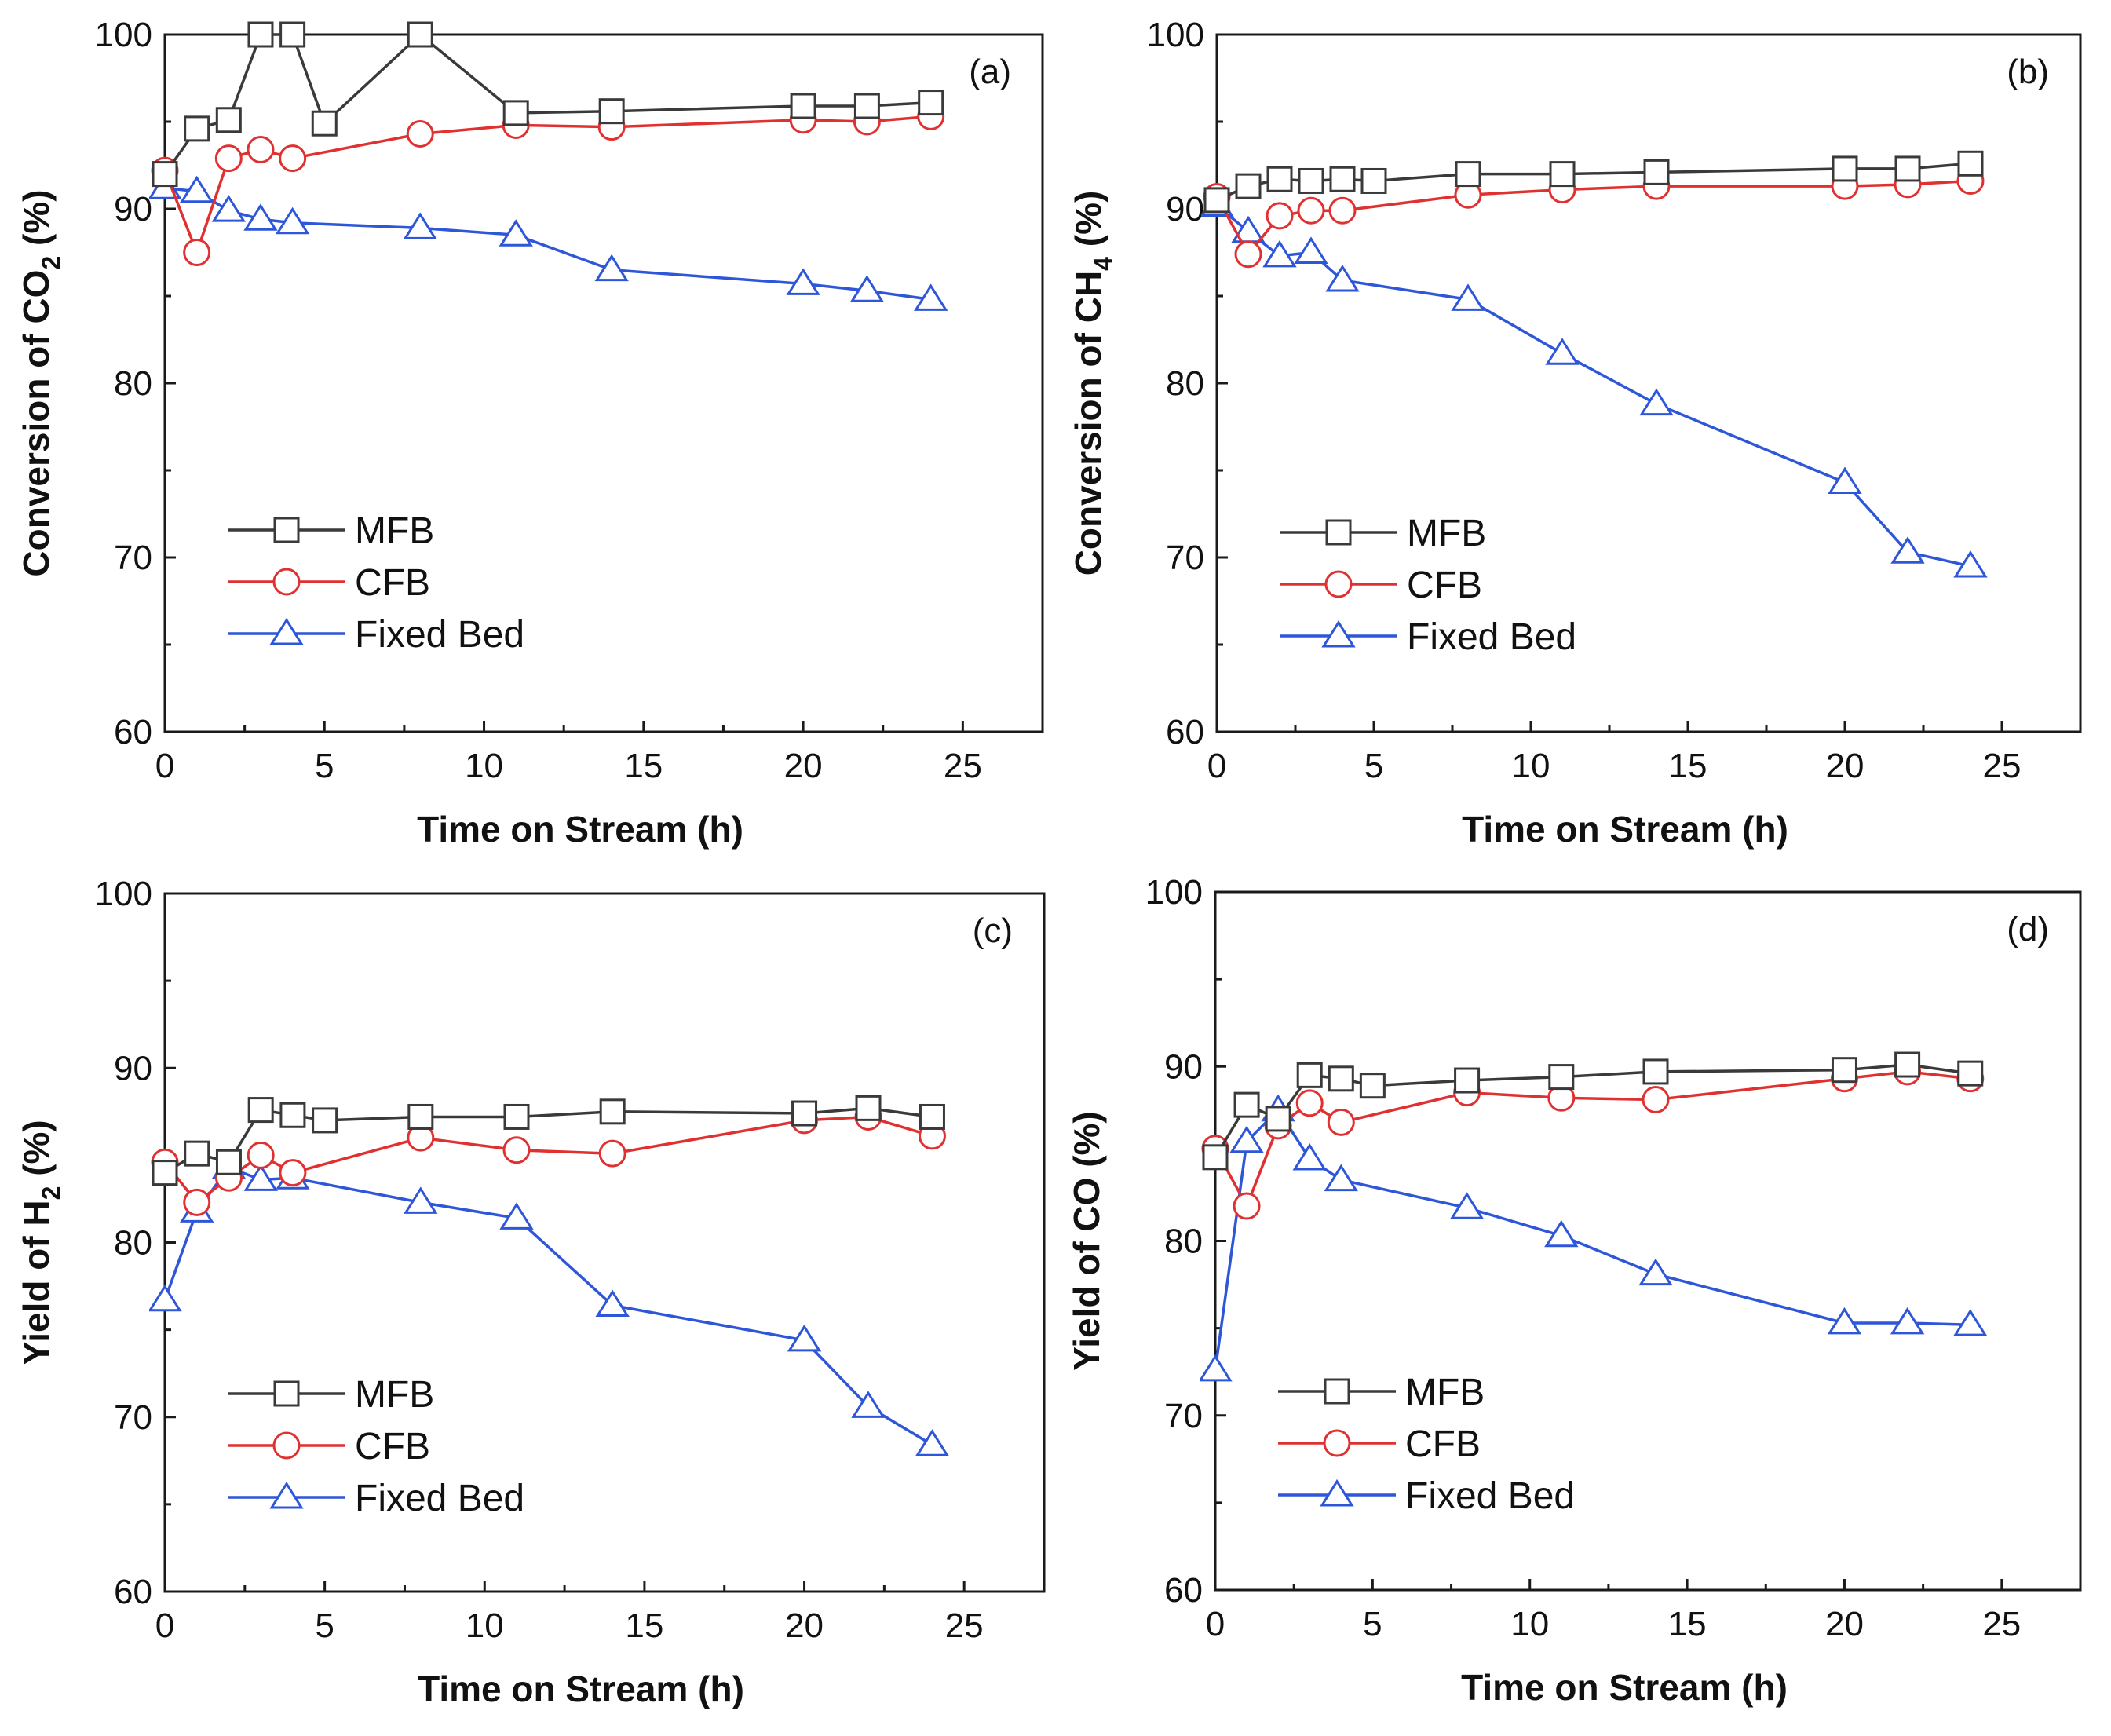 Image resolution: width=2111 pixels, height=1736 pixels. I want to click on panel-b-x-tick-label: 10, so click(1531, 766).